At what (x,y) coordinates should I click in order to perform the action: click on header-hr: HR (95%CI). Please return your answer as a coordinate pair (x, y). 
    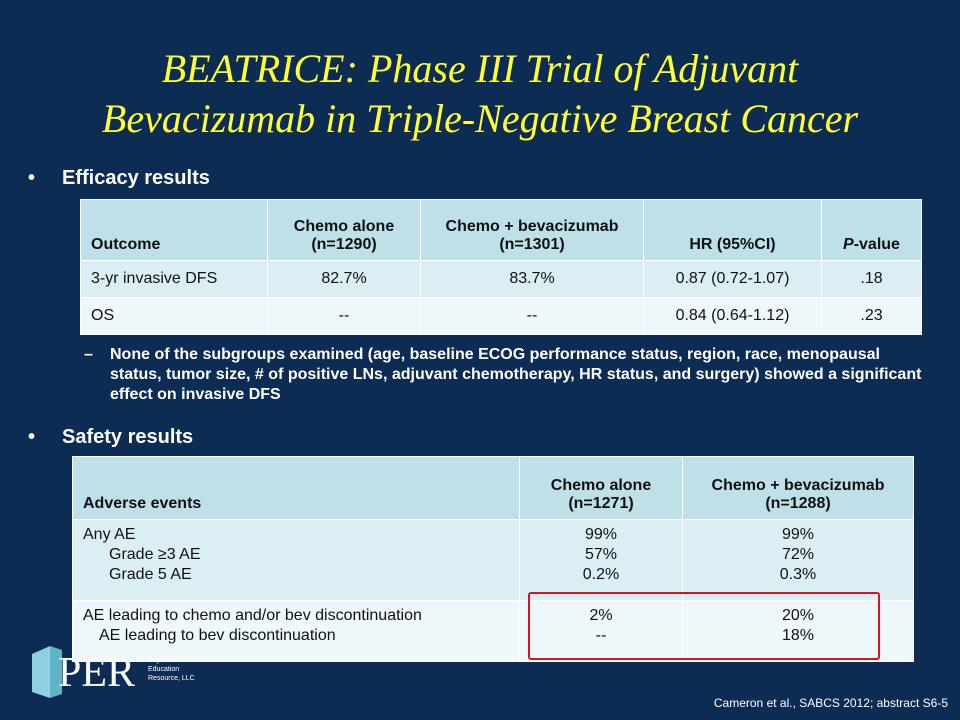
    Looking at the image, I should click on (732, 230).